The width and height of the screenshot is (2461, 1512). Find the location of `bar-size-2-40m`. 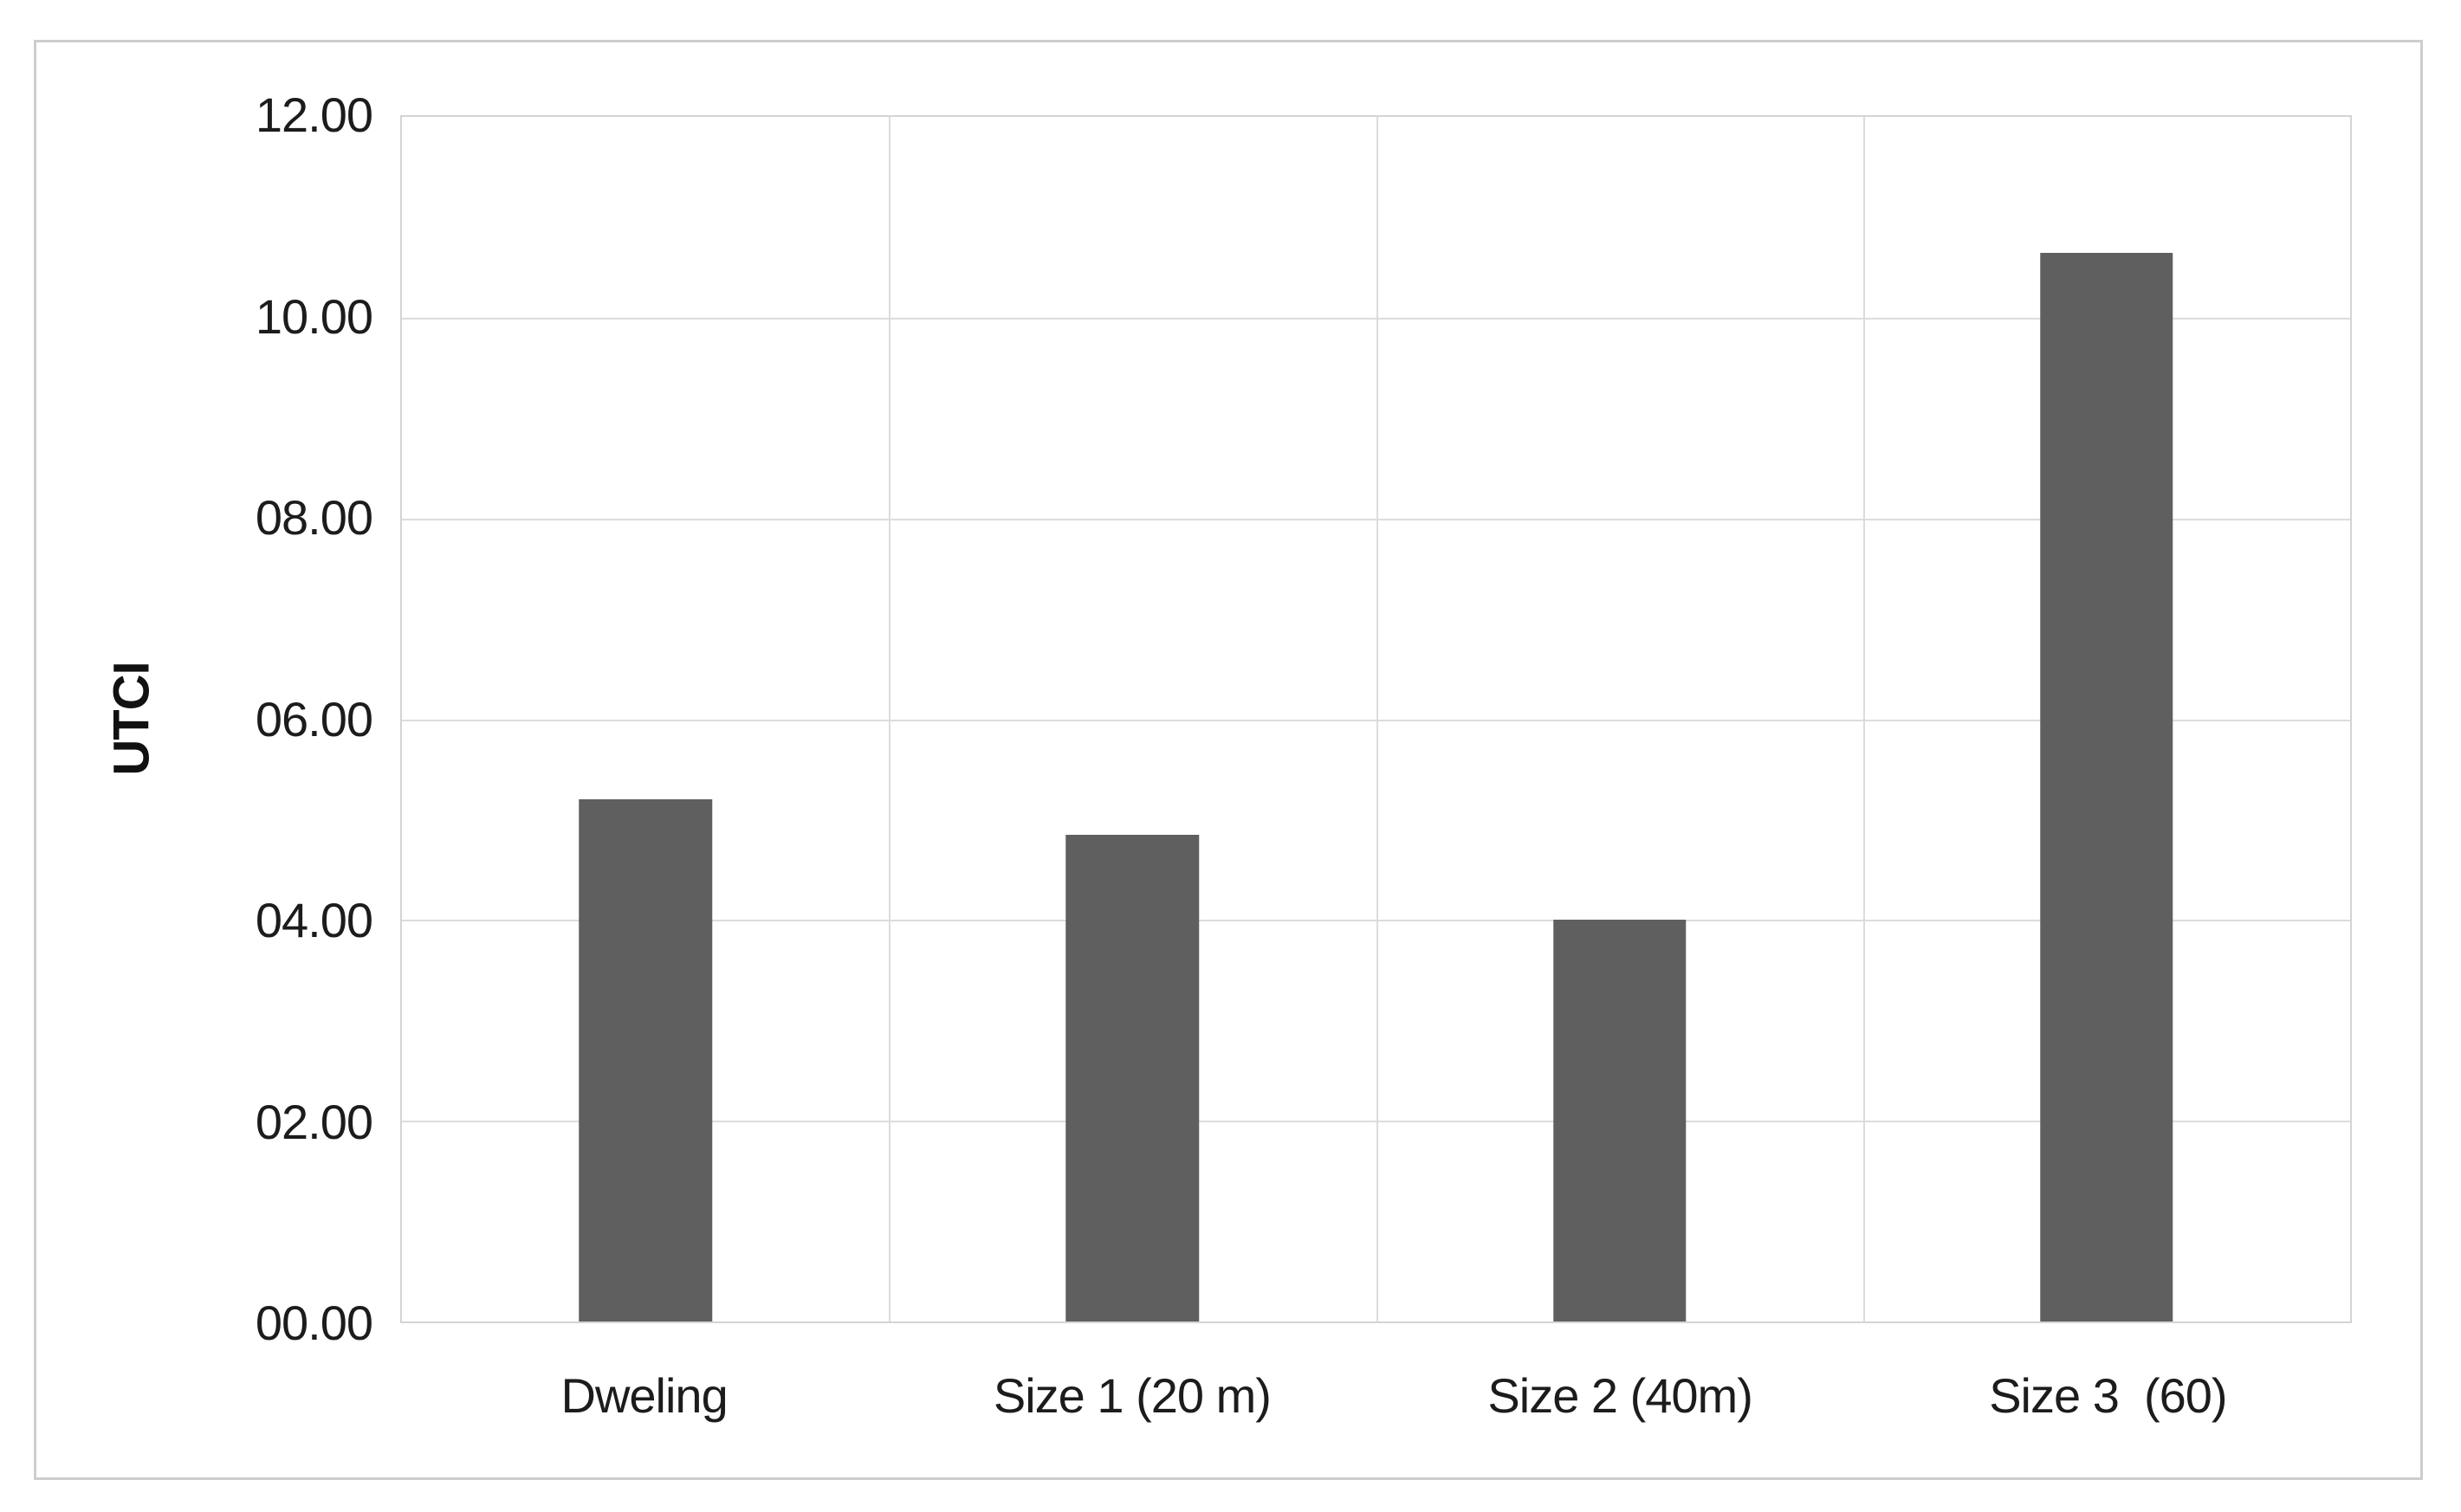

bar-size-2-40m is located at coordinates (1619, 1120).